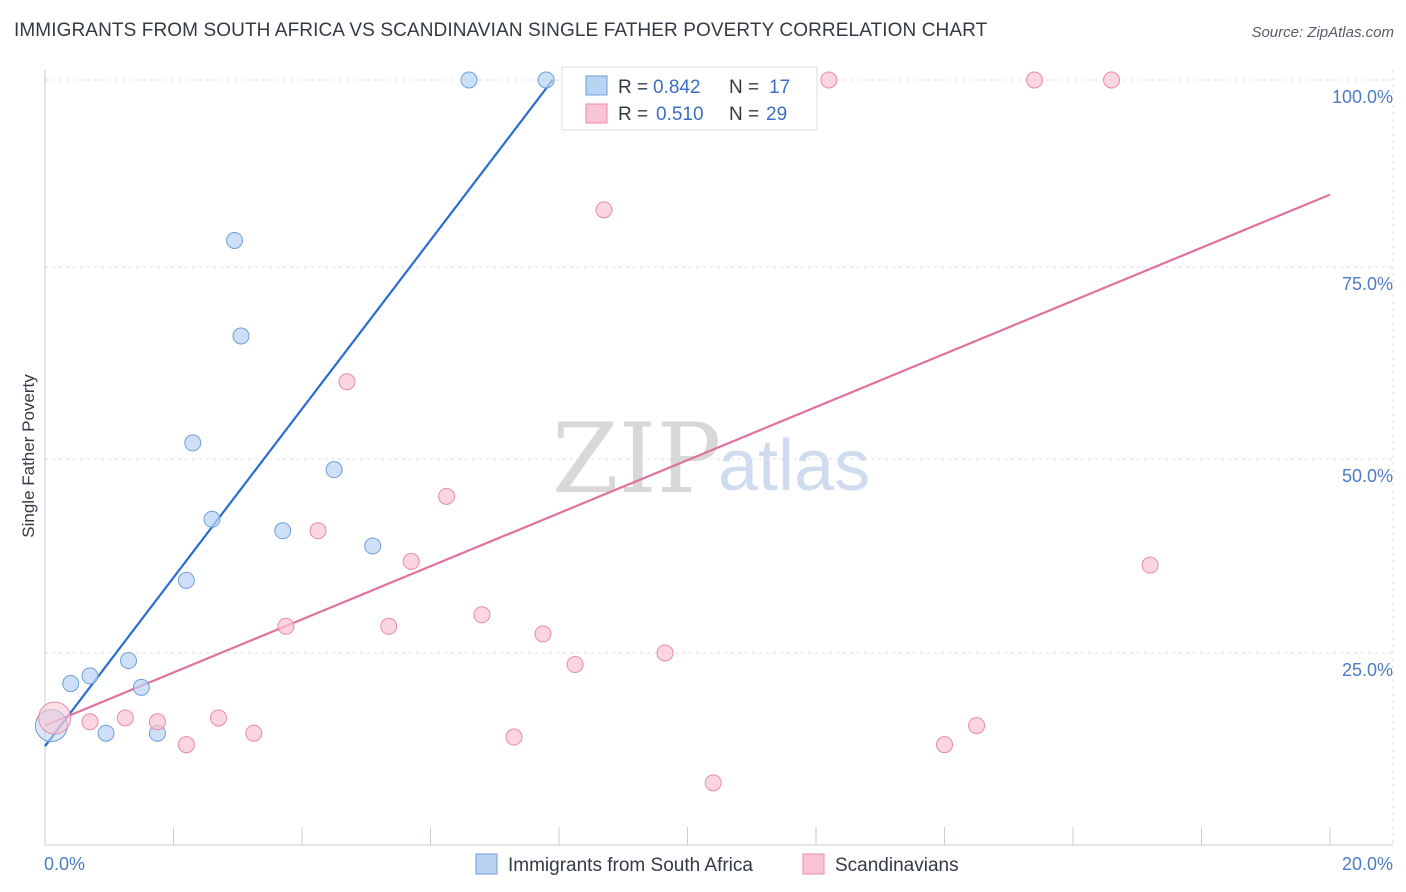 This screenshot has width=1406, height=892. I want to click on series-legend-swatch-blue, so click(486, 864).